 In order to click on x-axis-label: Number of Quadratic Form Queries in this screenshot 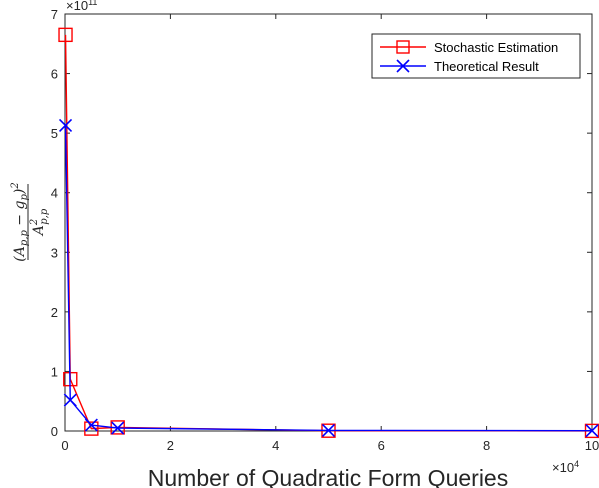, I will do `click(328, 476)`.